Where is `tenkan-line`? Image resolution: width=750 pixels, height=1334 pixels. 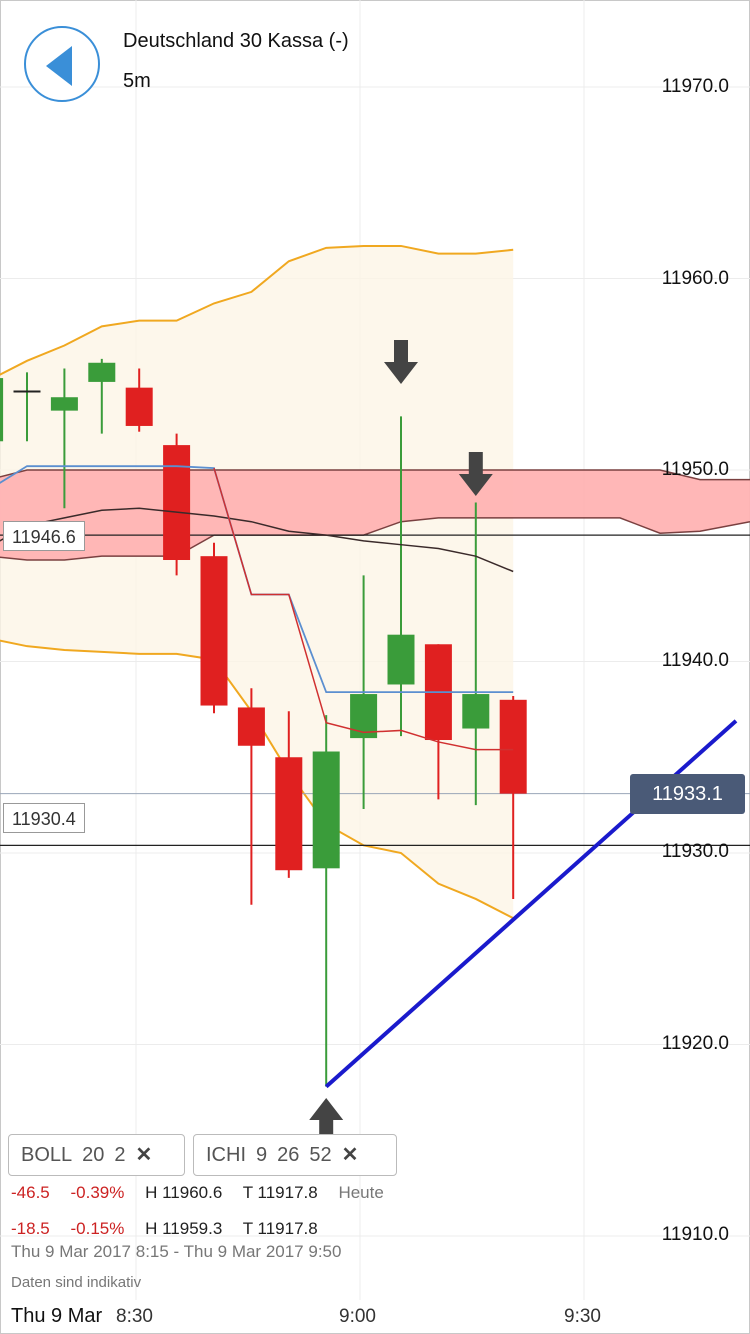
tenkan-line is located at coordinates (363, 609).